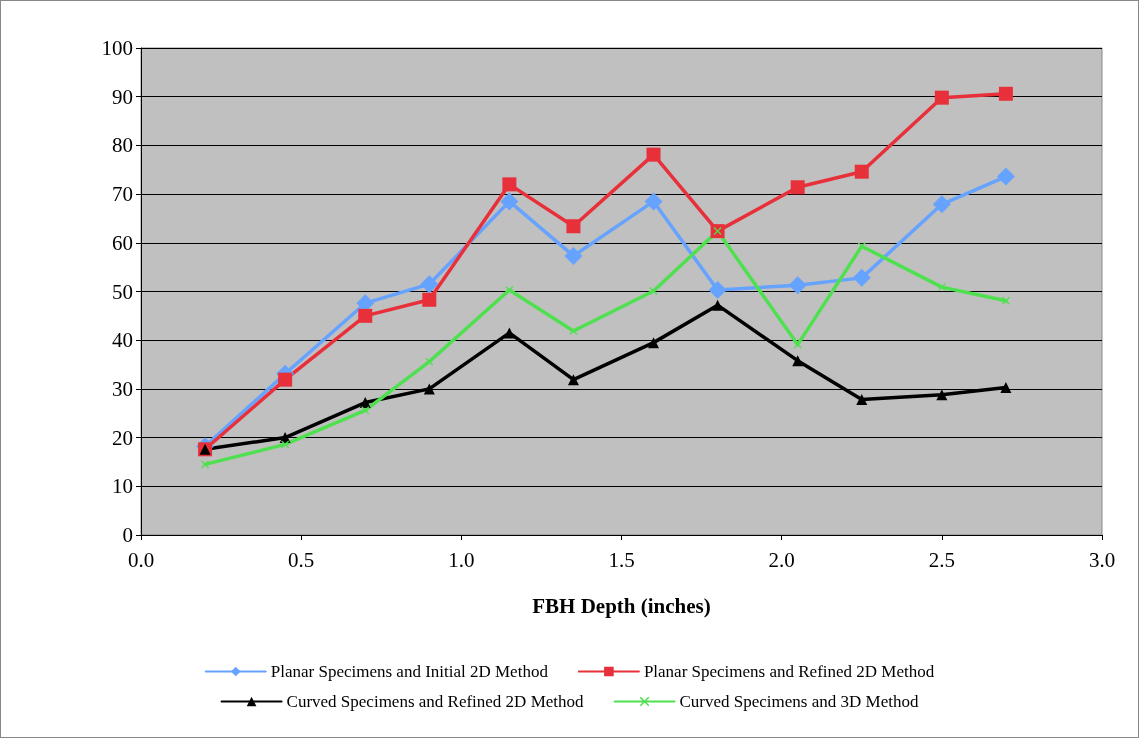 This screenshot has height=738, width=1139. What do you see at coordinates (301, 559) in the screenshot?
I see `x-tick-label: 0.5` at bounding box center [301, 559].